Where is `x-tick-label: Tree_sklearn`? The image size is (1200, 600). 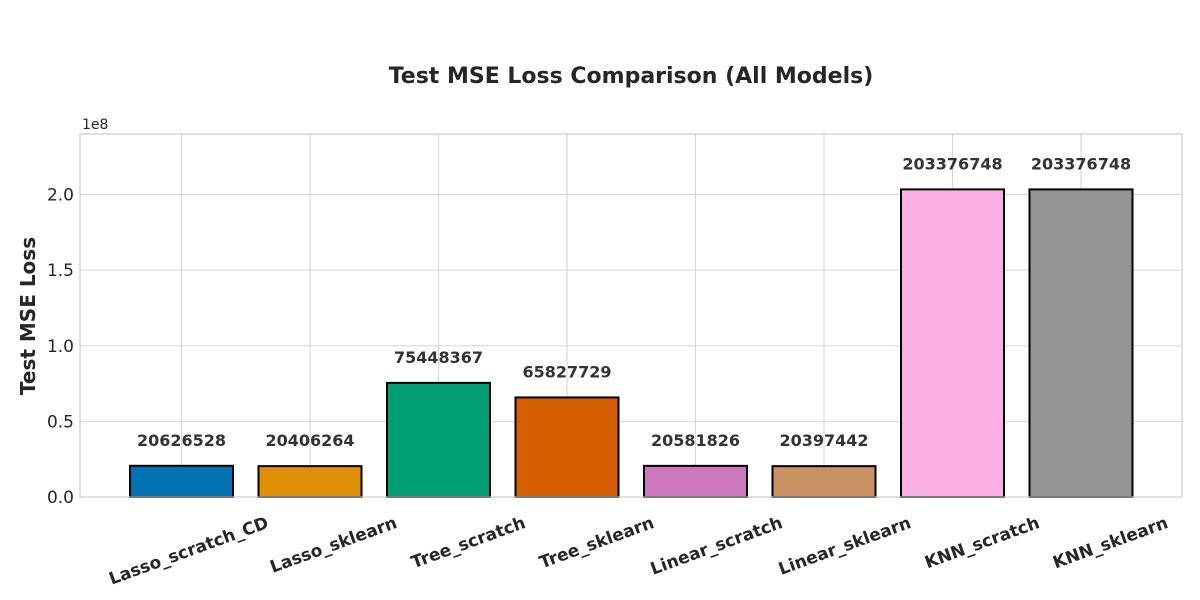 x-tick-label: Tree_sklearn is located at coordinates (597, 543).